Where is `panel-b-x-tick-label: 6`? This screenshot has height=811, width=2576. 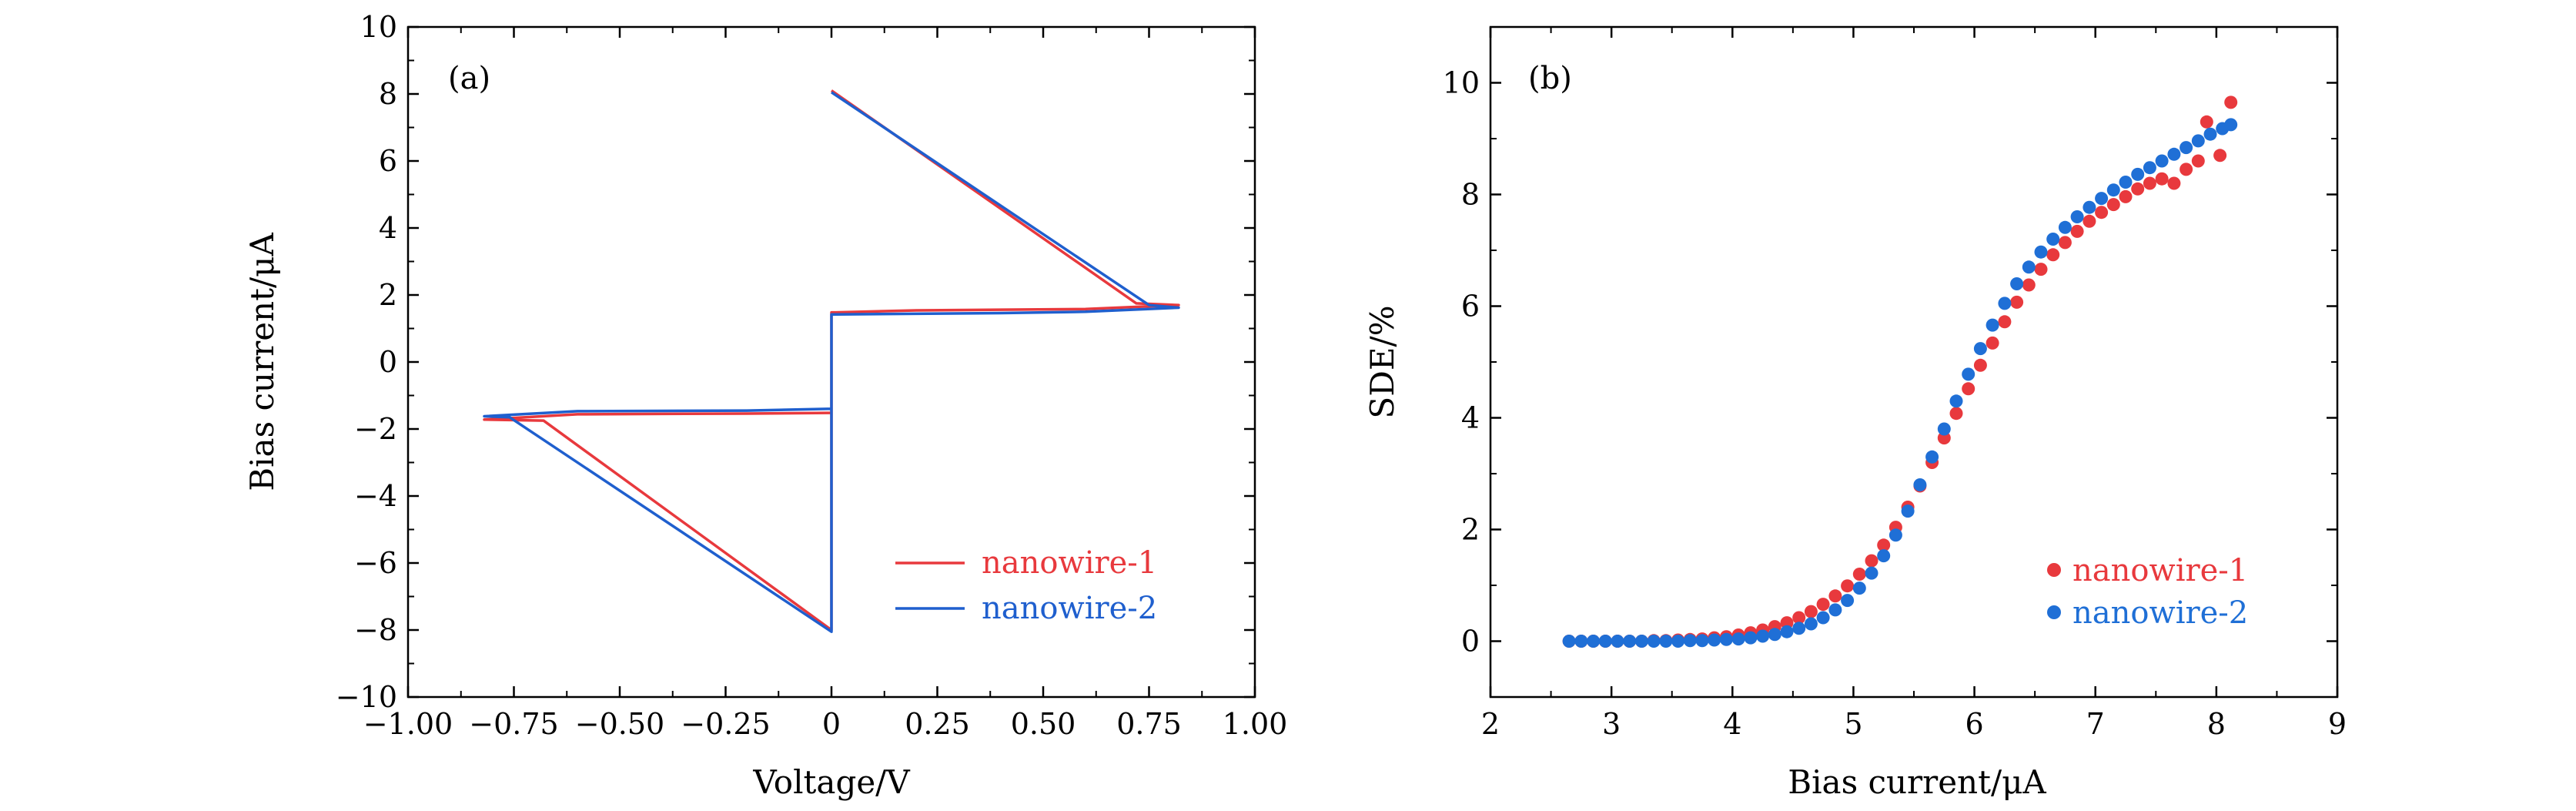 panel-b-x-tick-label: 6 is located at coordinates (1974, 724).